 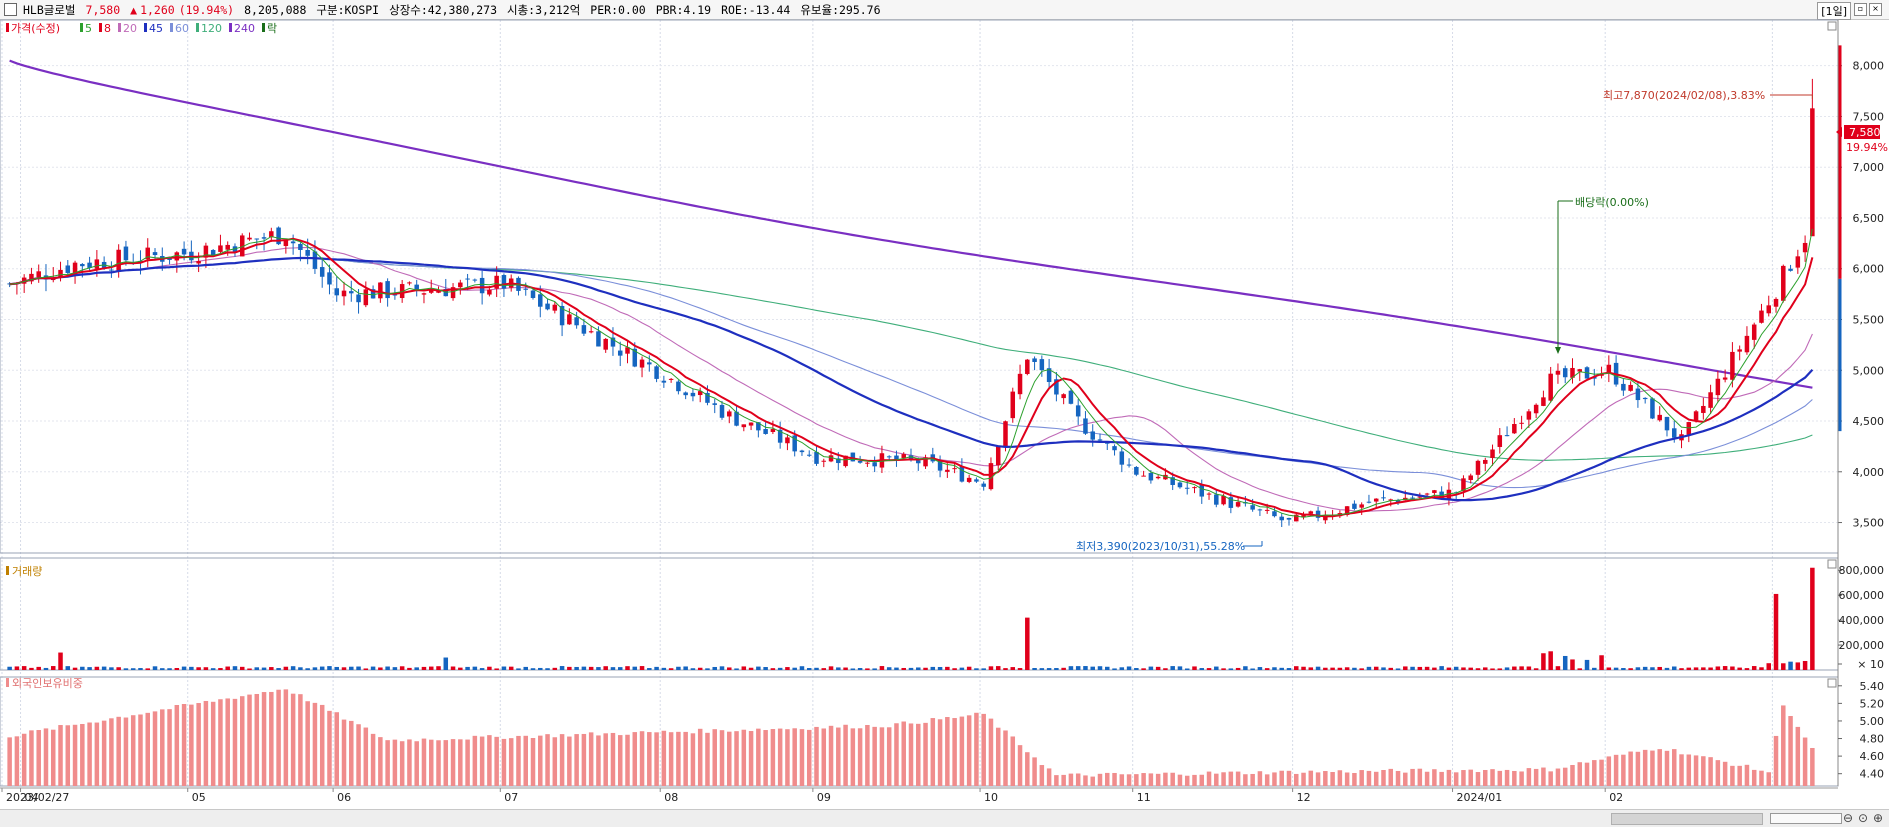 I want to click on zoom-slider, so click(x=1806, y=818).